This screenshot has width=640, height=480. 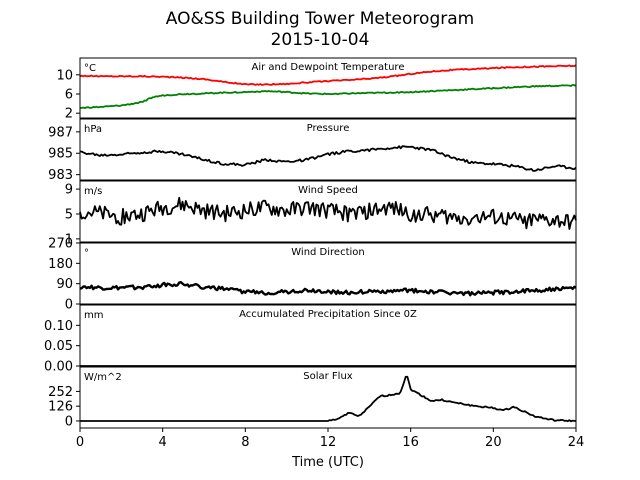 What do you see at coordinates (576, 442) in the screenshot?
I see `x-tick-label: 24` at bounding box center [576, 442].